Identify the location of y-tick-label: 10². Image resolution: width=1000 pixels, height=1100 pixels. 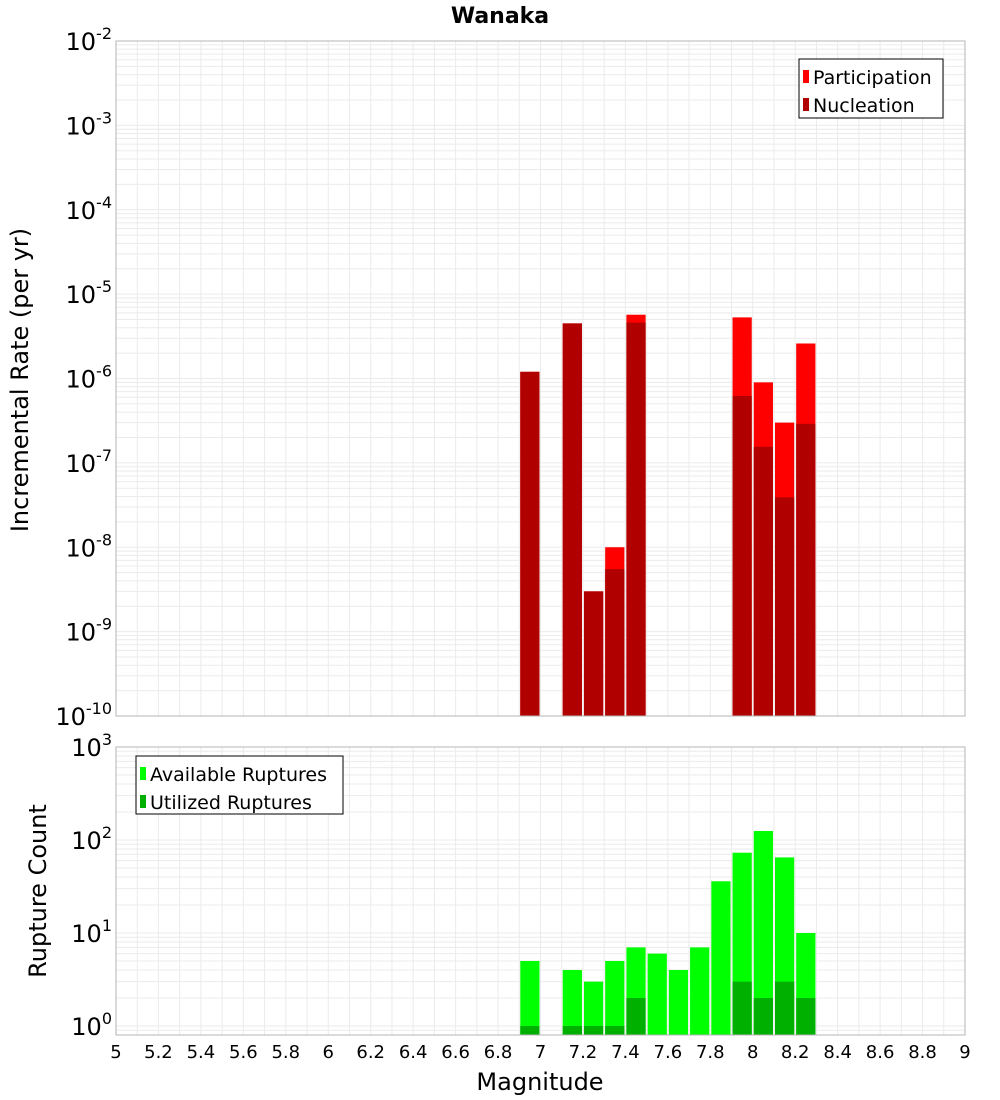
(91, 839).